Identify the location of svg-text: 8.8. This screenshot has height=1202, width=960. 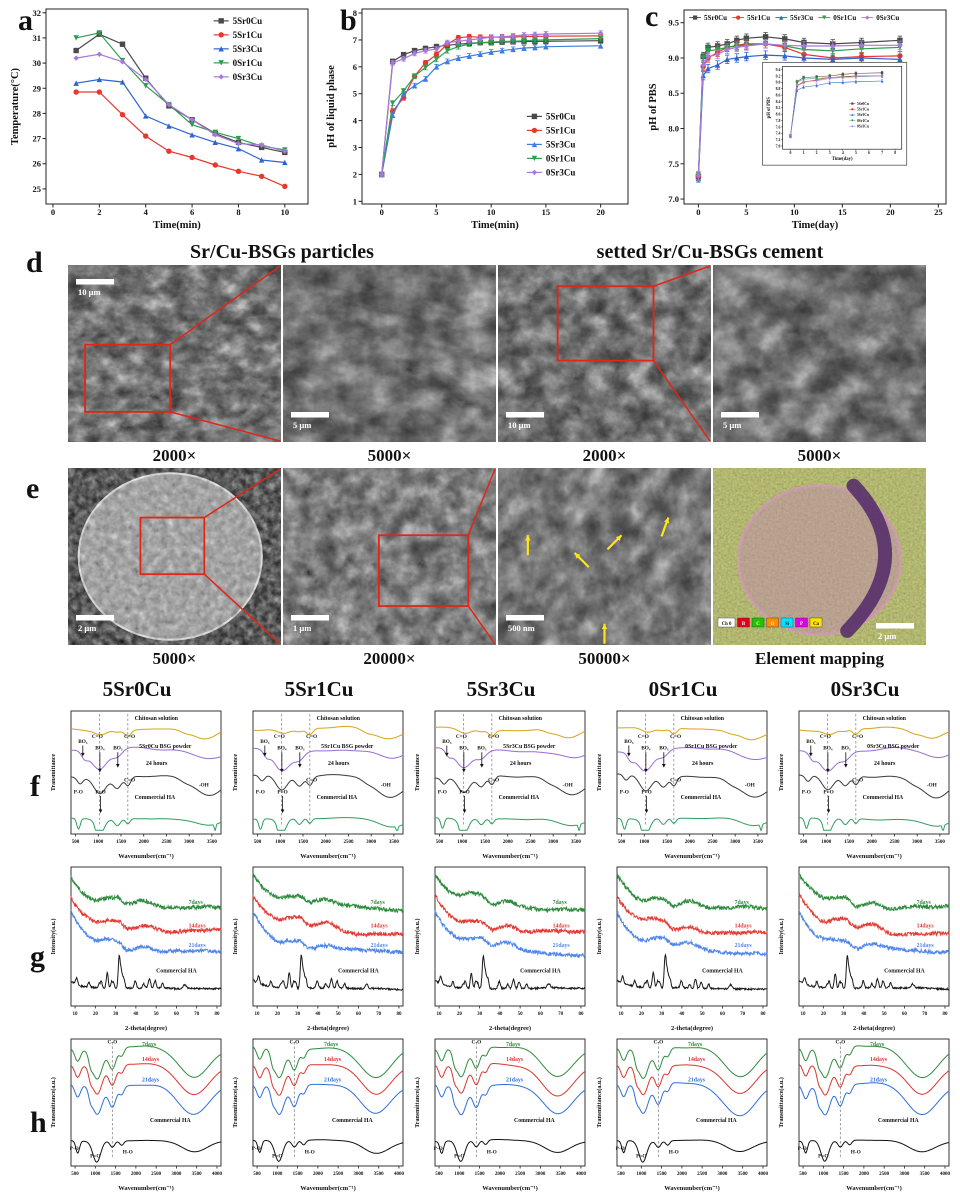
(778, 89).